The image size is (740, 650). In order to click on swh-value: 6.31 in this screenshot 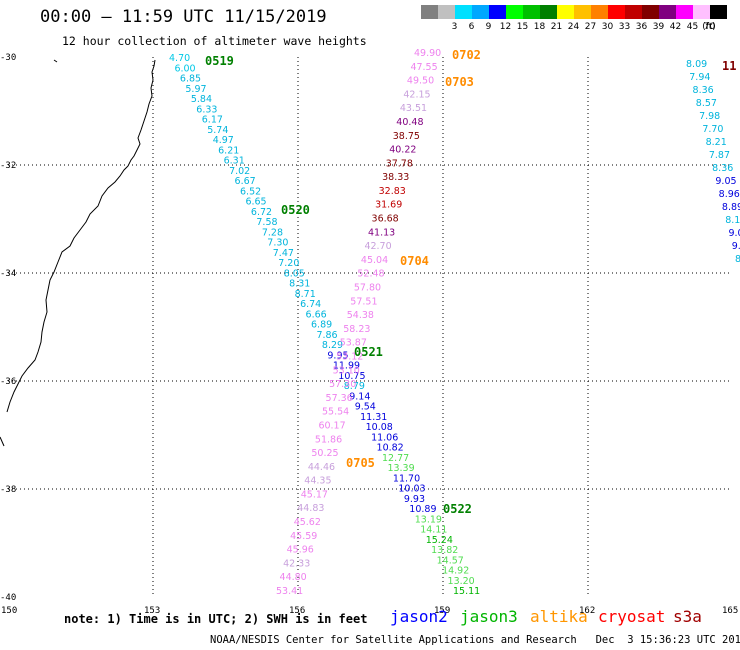, I will do `click(234, 161)`.